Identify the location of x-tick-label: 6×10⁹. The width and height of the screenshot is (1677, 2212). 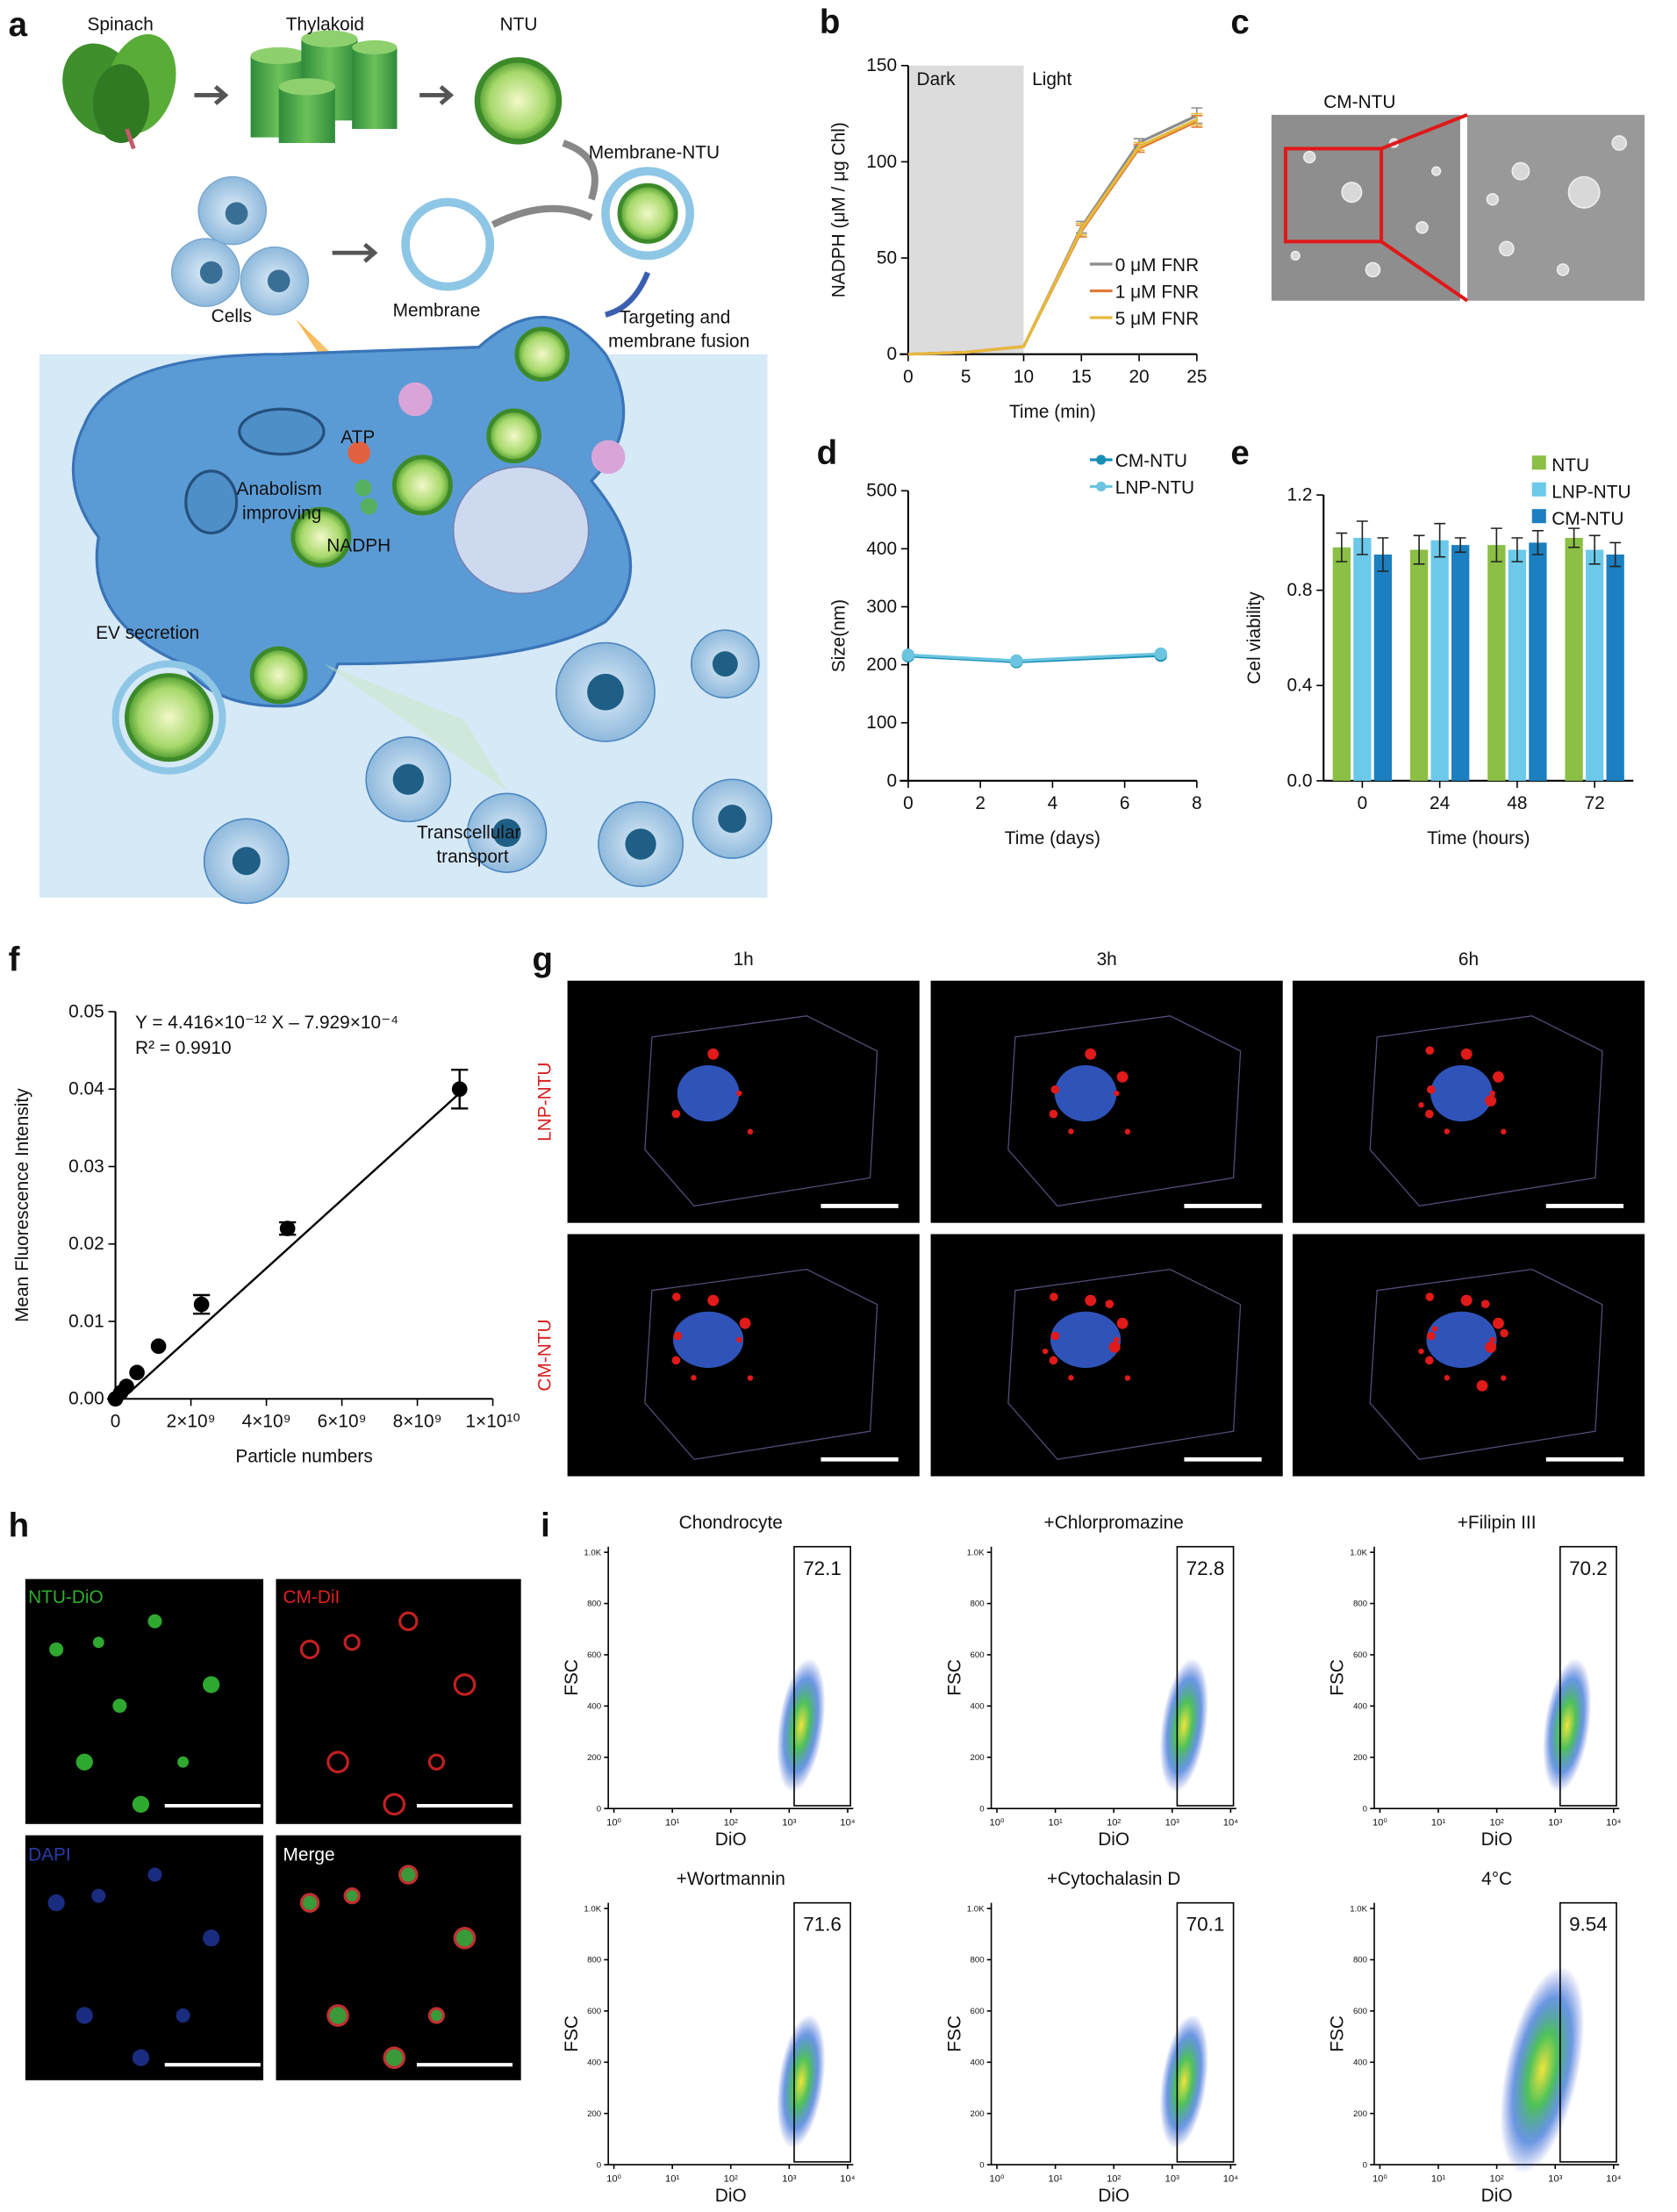
(342, 1421).